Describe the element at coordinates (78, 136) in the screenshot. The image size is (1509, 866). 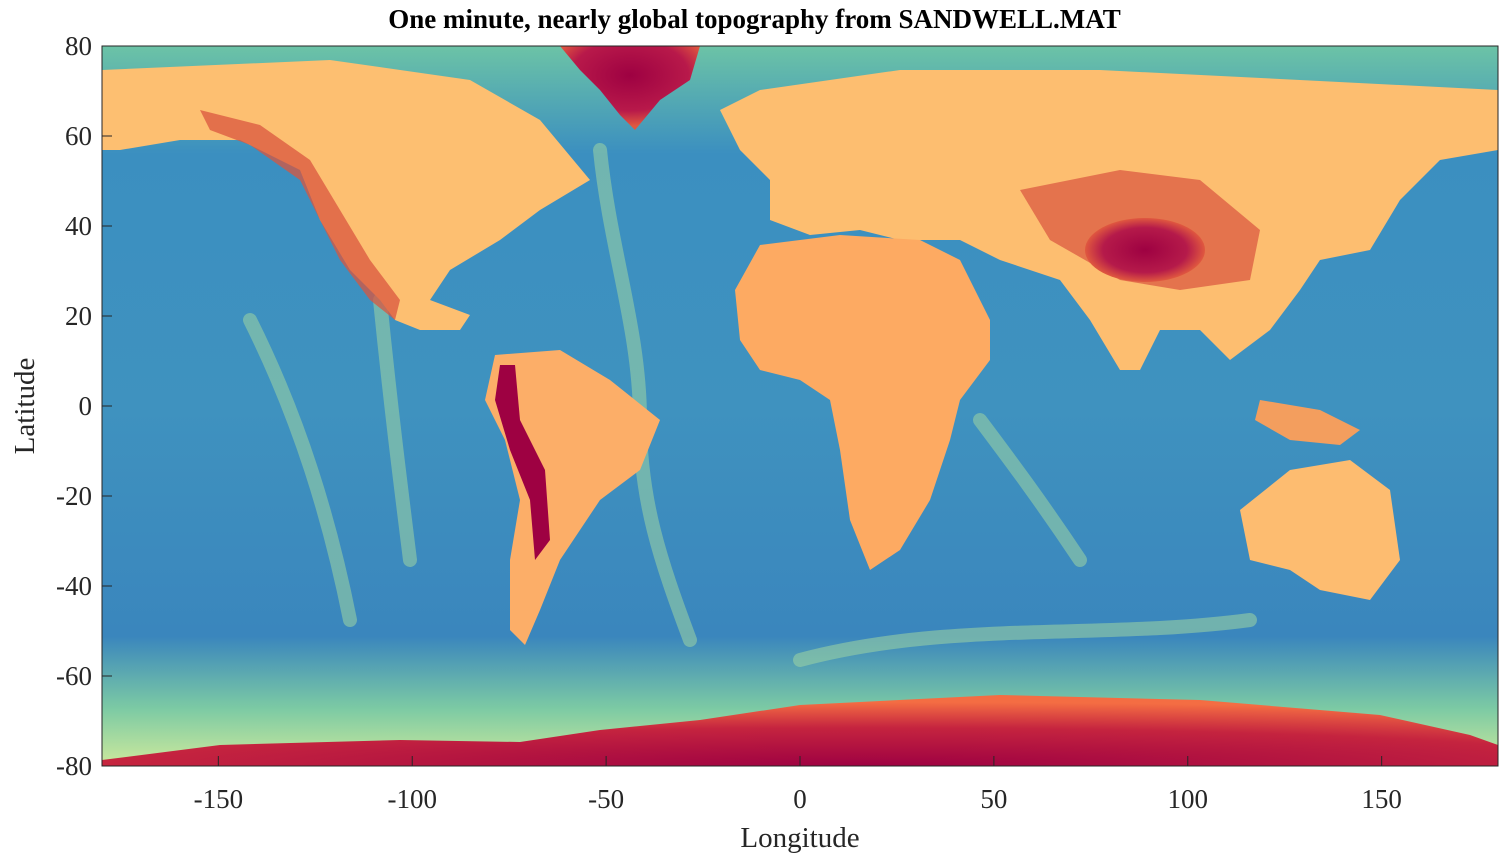
I see `y-tick-label: 60` at that location.